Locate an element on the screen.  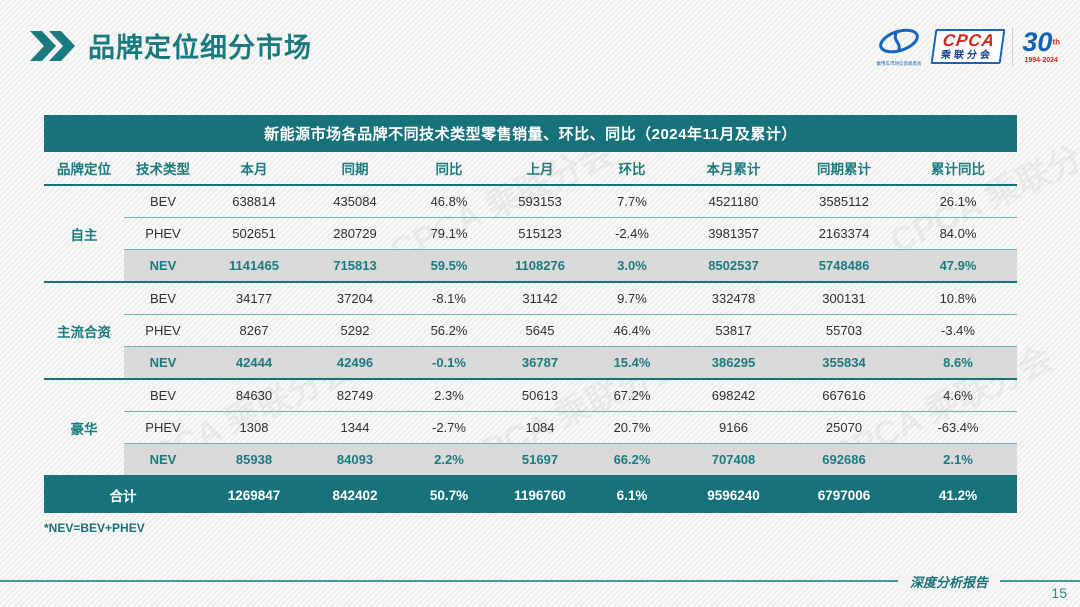
footer-divider-line is located at coordinates (540, 581).